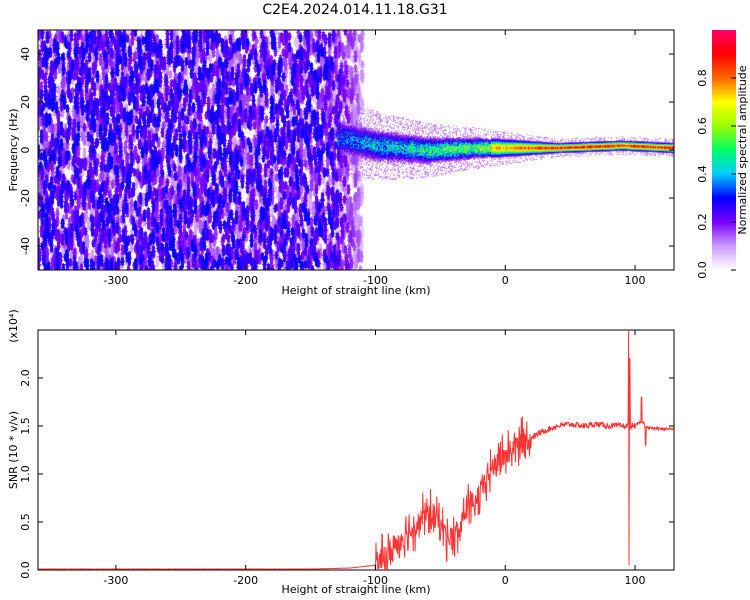  Describe the element at coordinates (13, 450) in the screenshot. I see `snr-y-label: SNR (10 * v/v)` at that location.